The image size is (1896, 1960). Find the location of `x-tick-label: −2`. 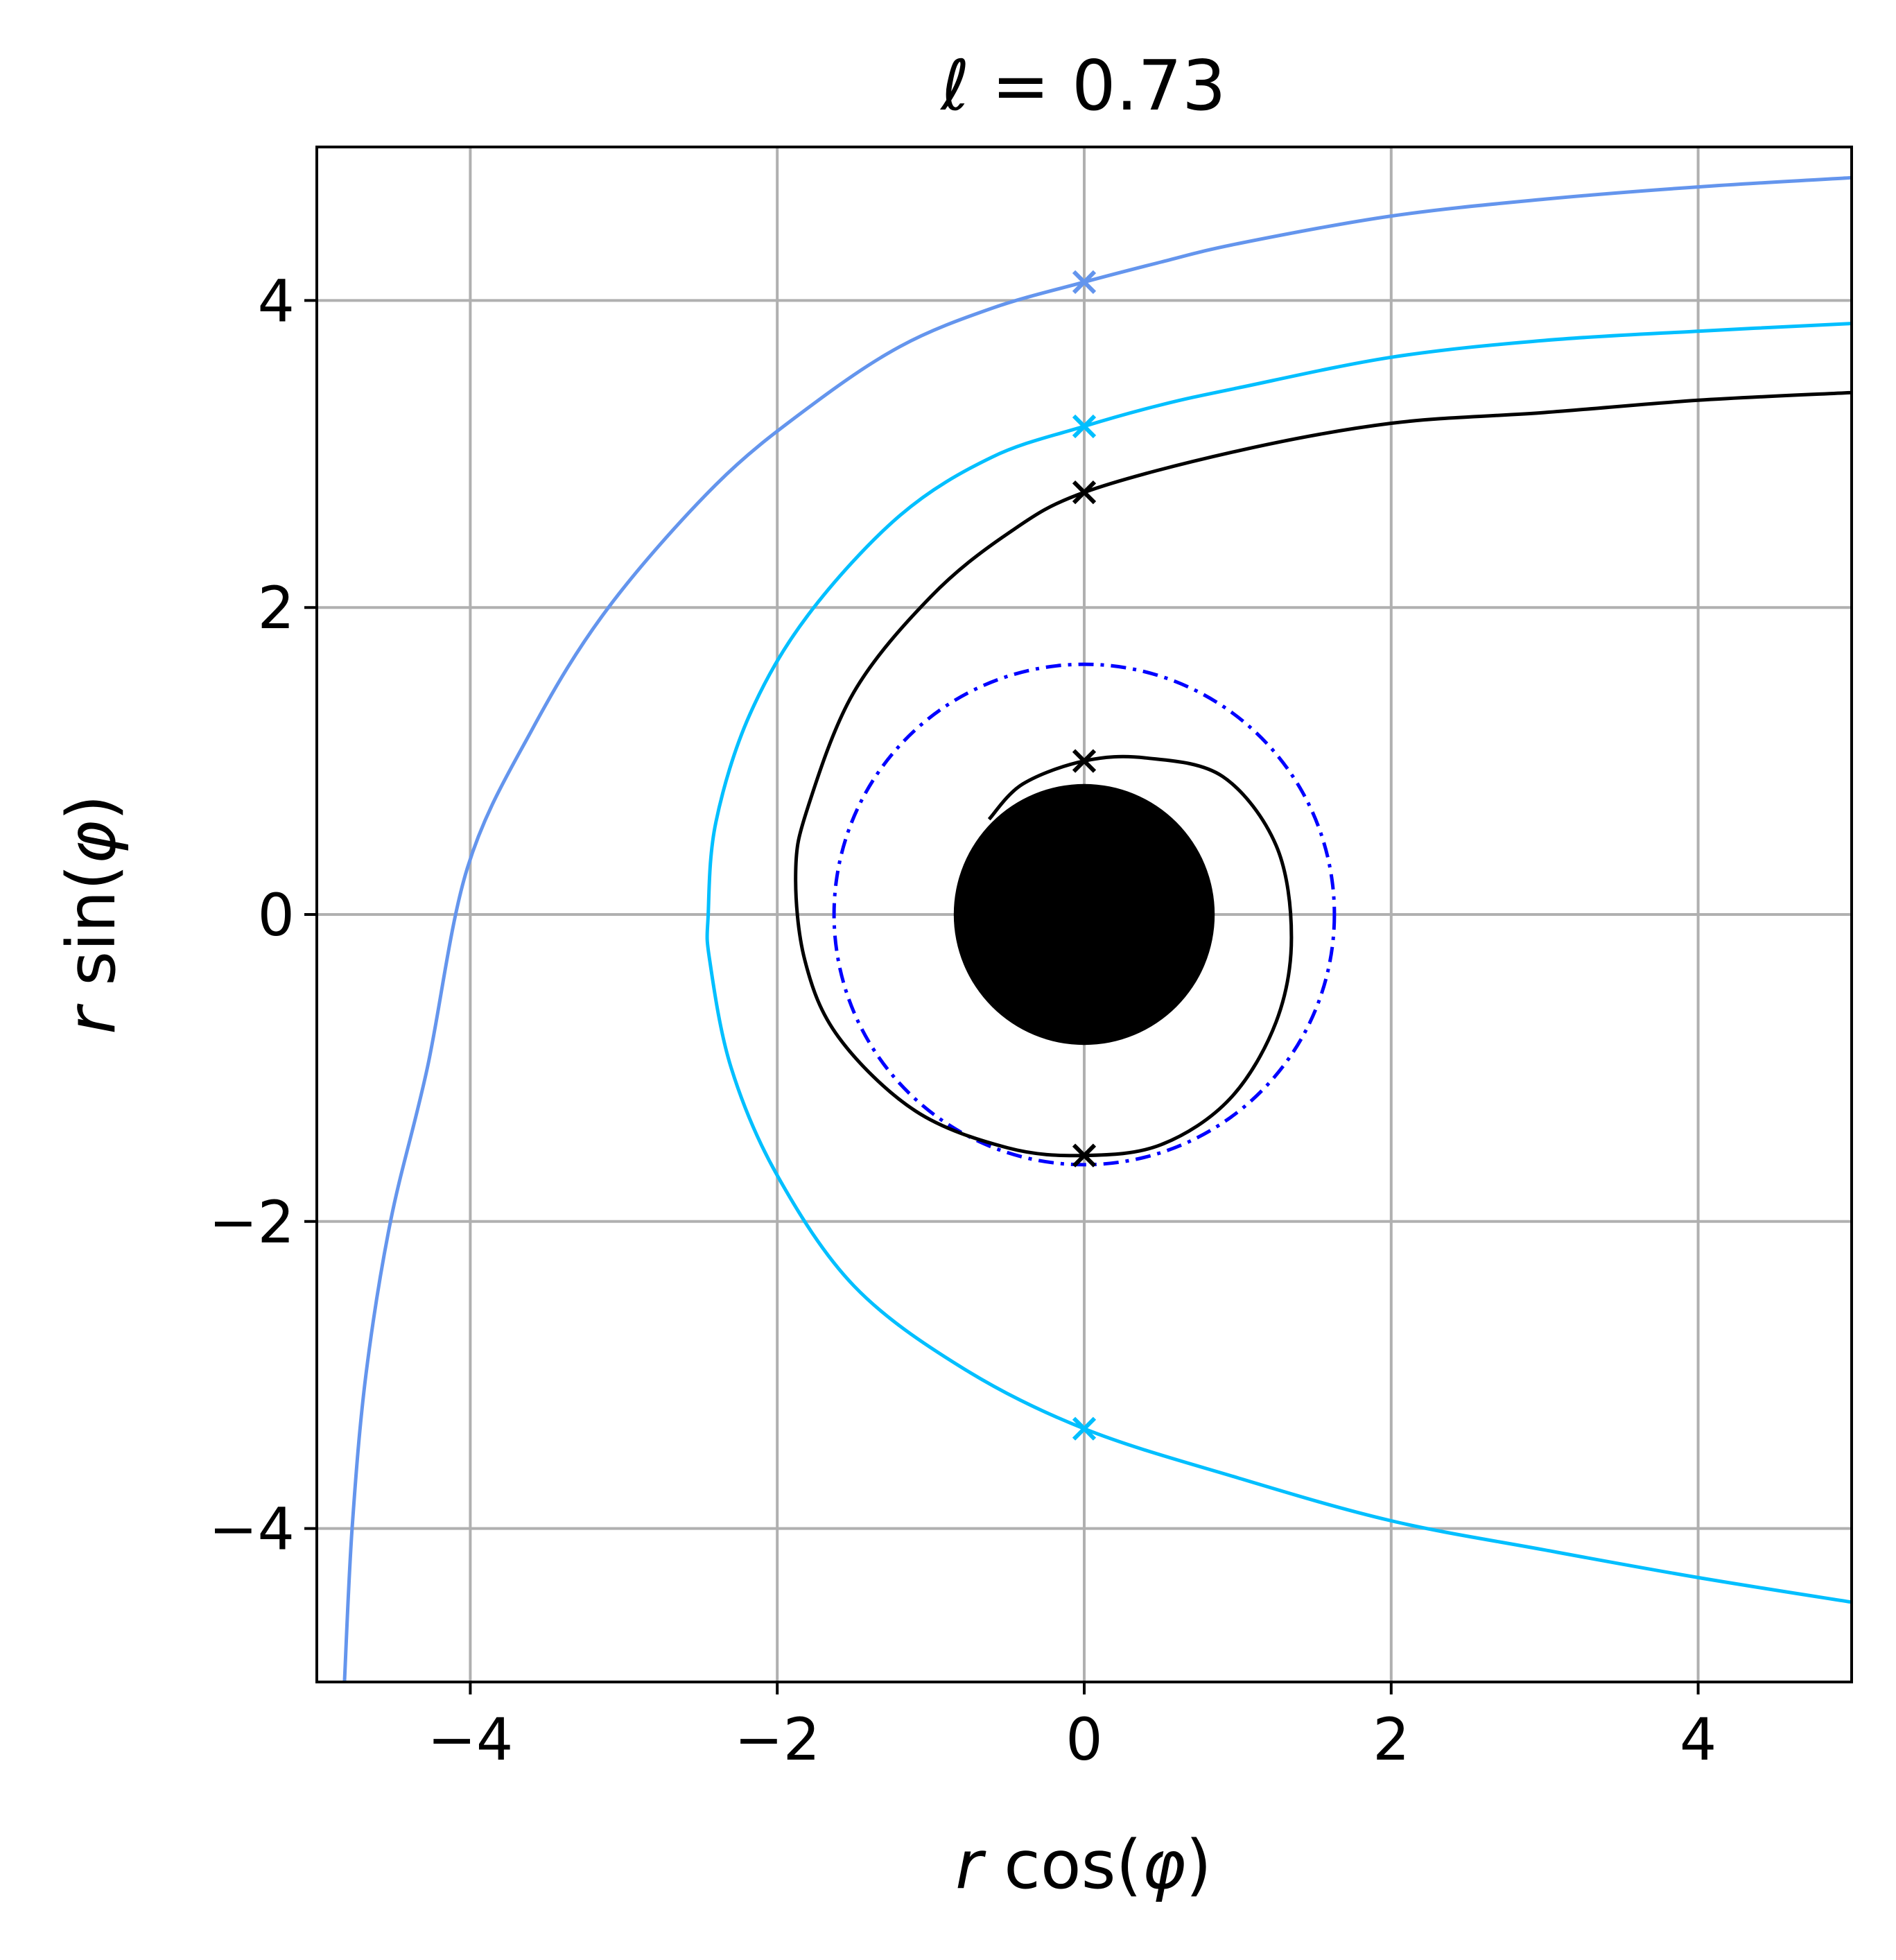

x-tick-label: −2 is located at coordinates (777, 1739).